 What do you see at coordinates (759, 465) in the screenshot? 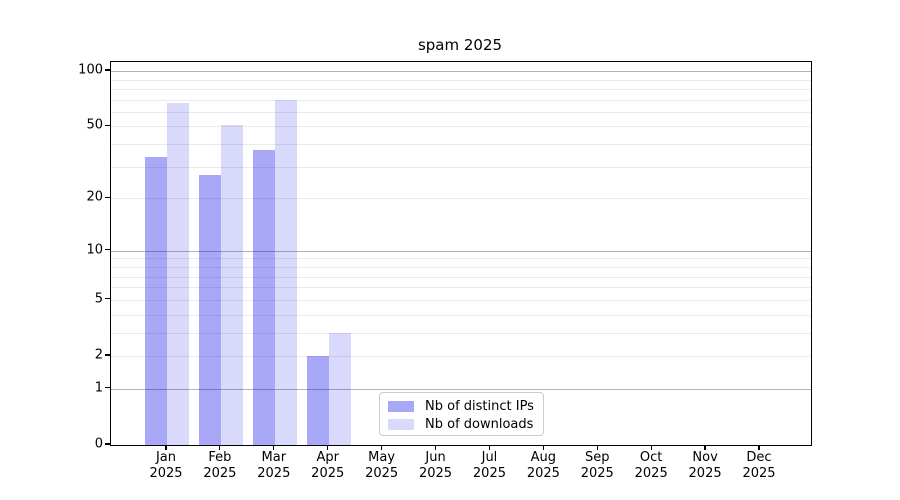
I see `x-axis-tick-label: Dec 2025` at bounding box center [759, 465].